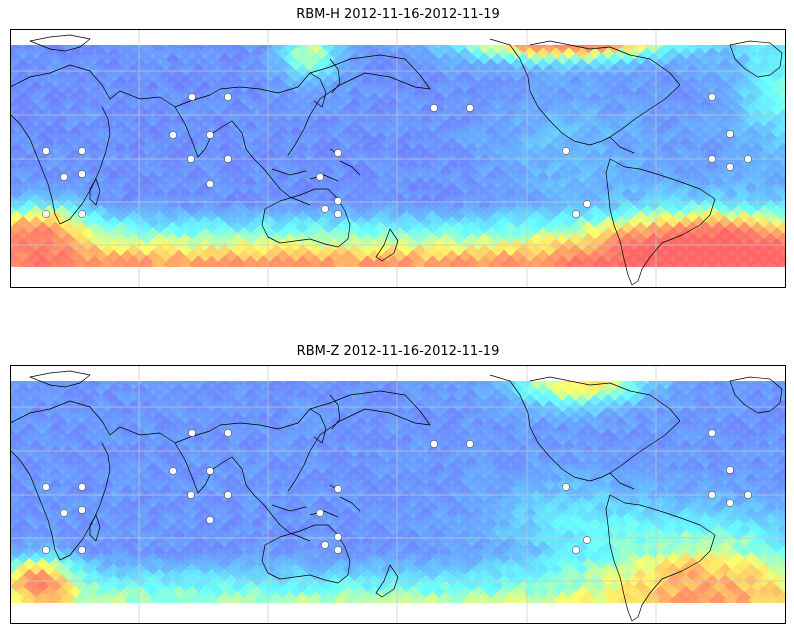 The image size is (794, 633). Describe the element at coordinates (398, 277) in the screenshot. I see `south-blank-band` at that location.